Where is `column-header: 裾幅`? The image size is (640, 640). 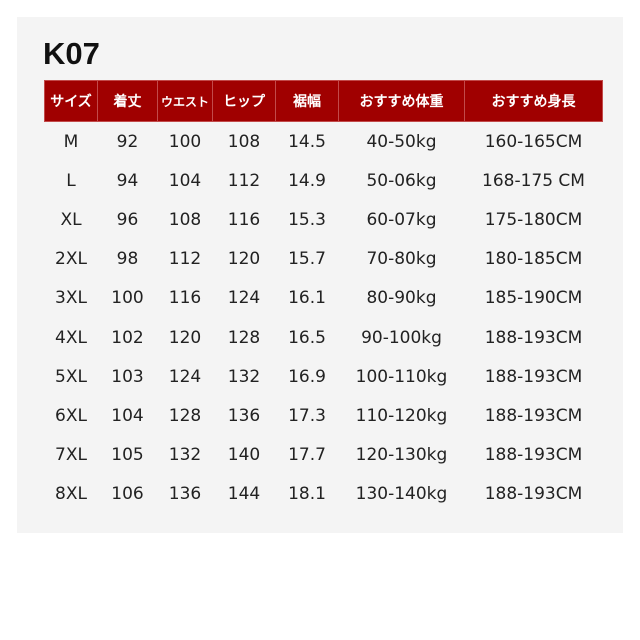 column-header: 裾幅 is located at coordinates (307, 101).